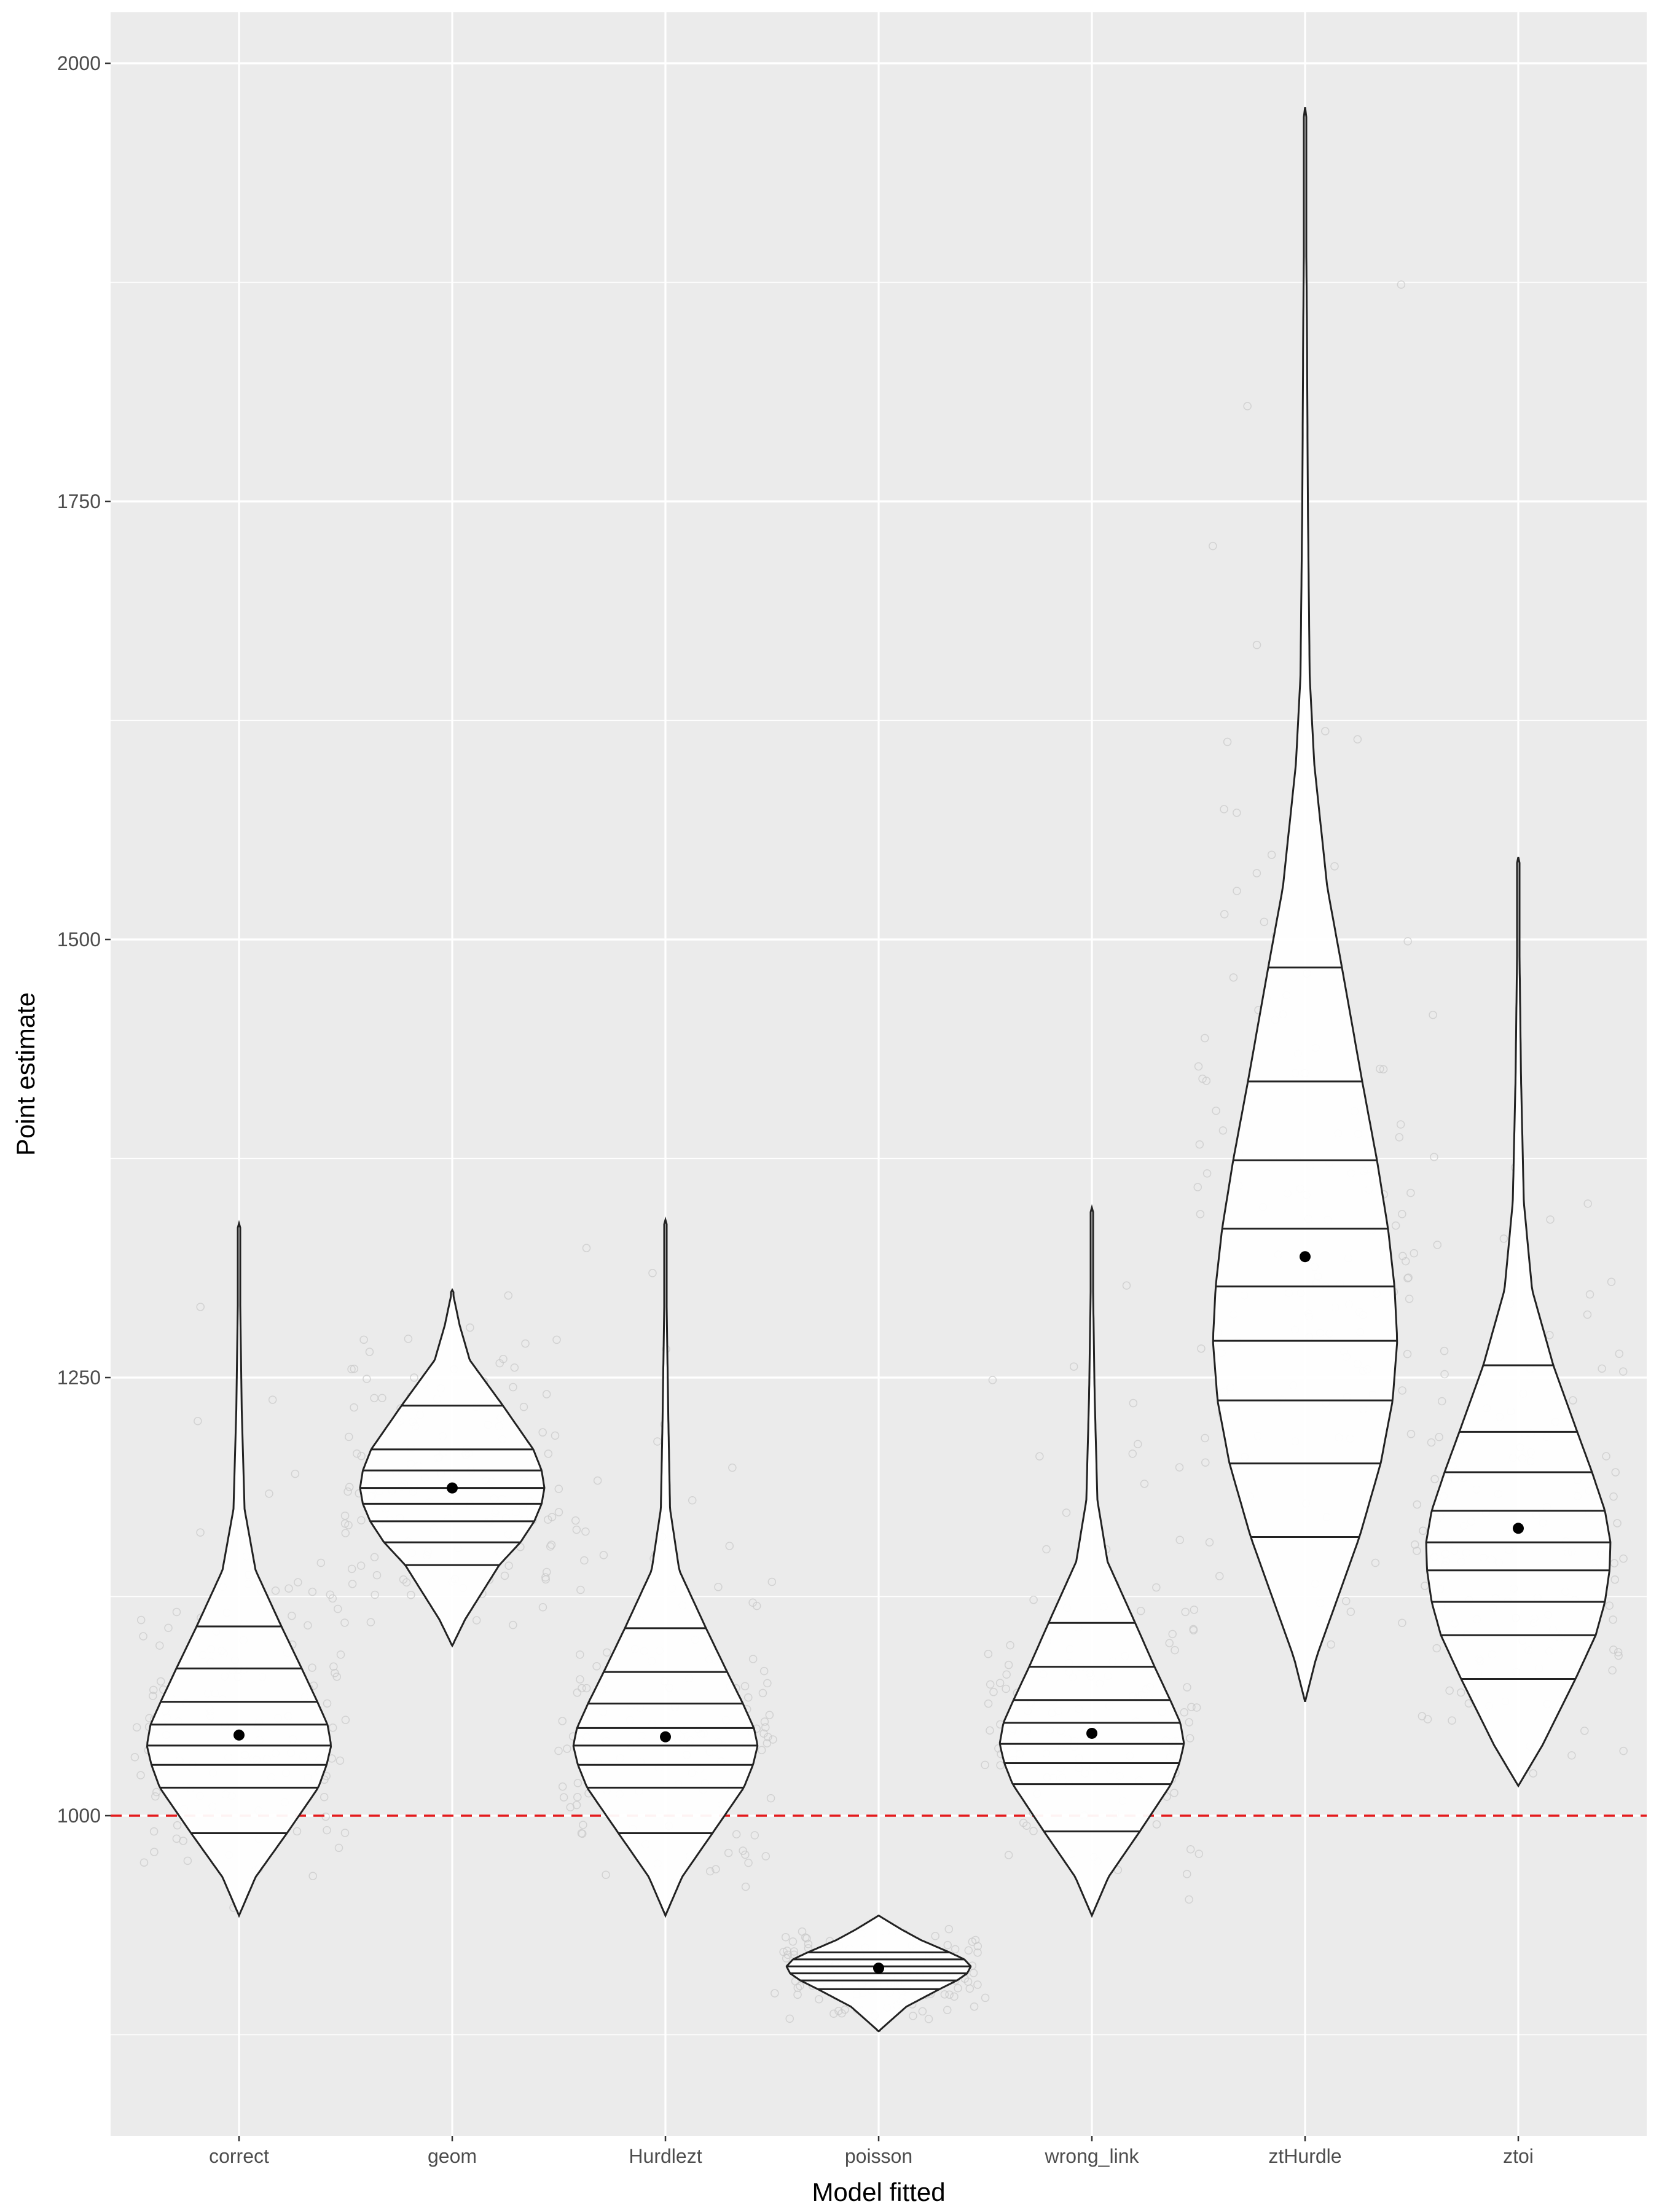 This screenshot has width=1659, height=2212. I want to click on violin-ztoi, so click(1518, 1322).